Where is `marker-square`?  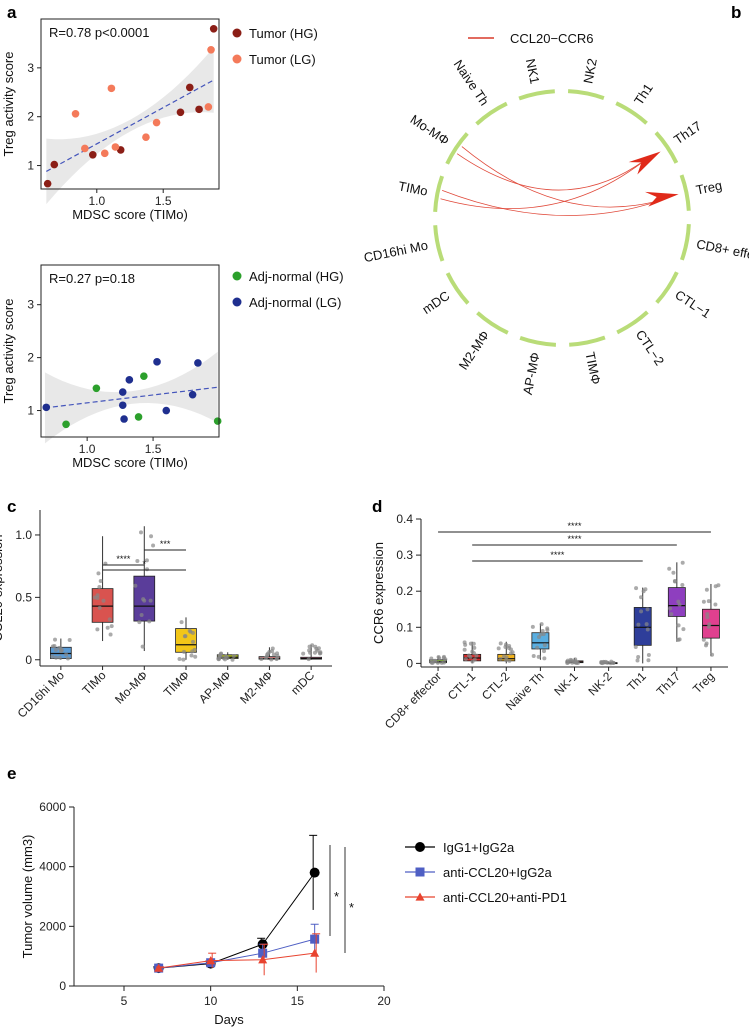 marker-square is located at coordinates (420, 872).